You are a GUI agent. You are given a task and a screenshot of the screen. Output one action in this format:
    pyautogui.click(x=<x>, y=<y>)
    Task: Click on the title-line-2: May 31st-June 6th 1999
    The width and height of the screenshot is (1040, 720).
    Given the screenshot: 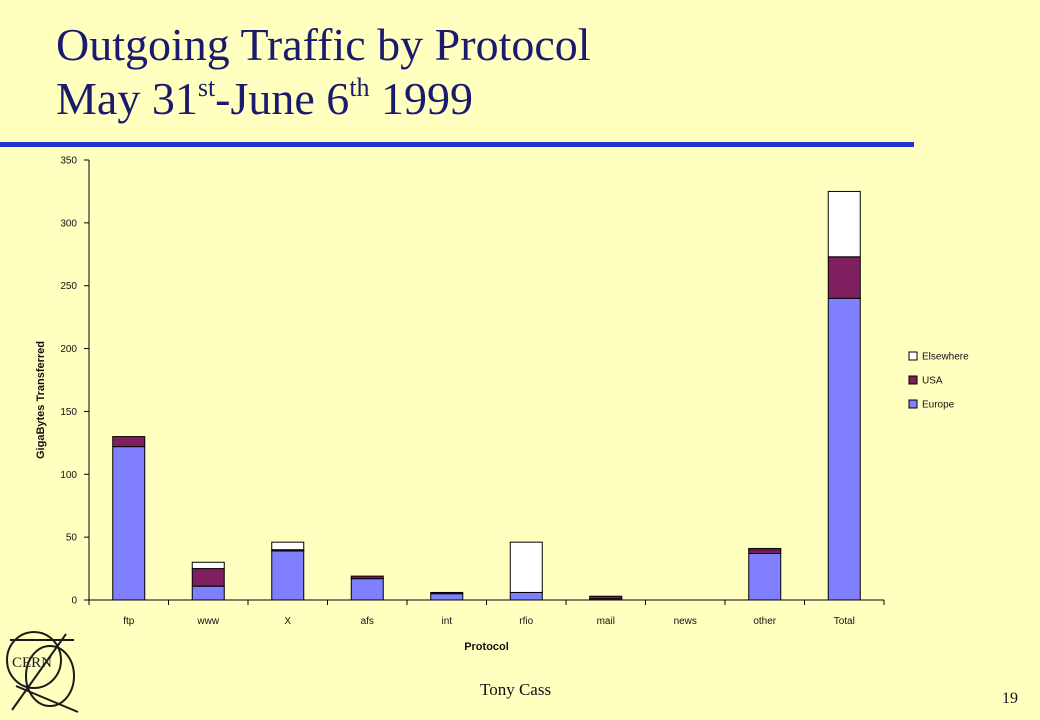 What is the action you would take?
    pyautogui.click(x=264, y=98)
    